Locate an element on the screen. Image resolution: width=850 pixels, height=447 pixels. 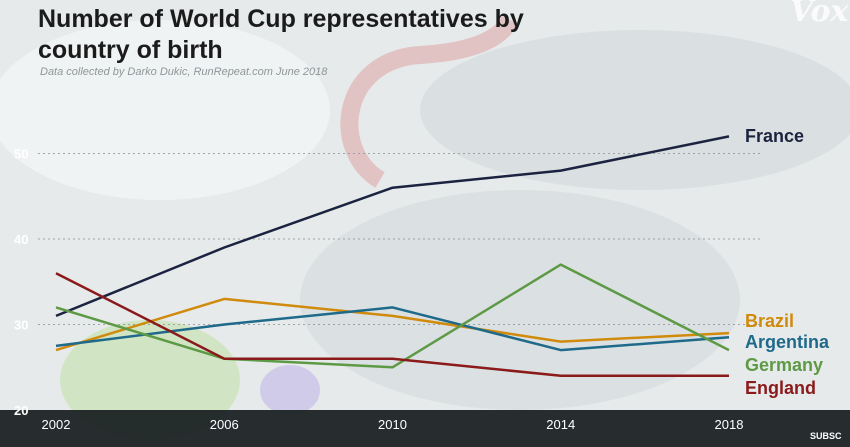
x-tick-label: 2014 is located at coordinates (560, 424).